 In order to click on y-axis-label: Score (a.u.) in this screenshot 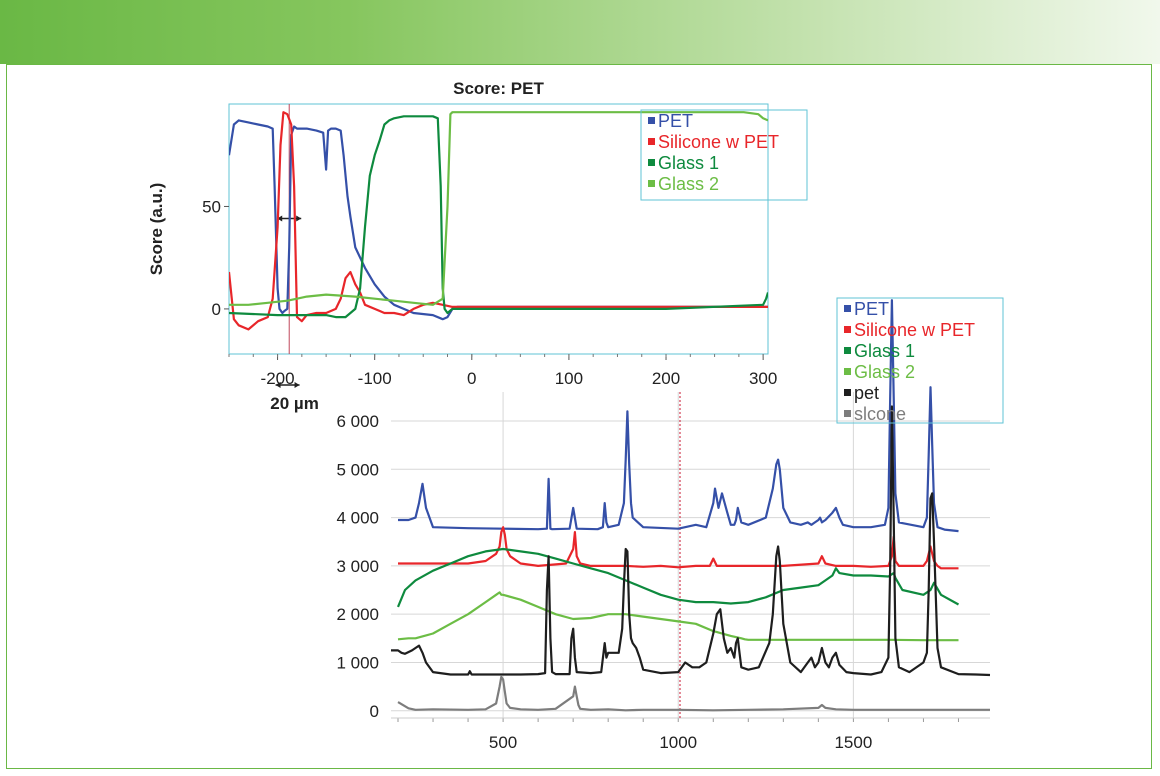, I will do `click(156, 229)`.